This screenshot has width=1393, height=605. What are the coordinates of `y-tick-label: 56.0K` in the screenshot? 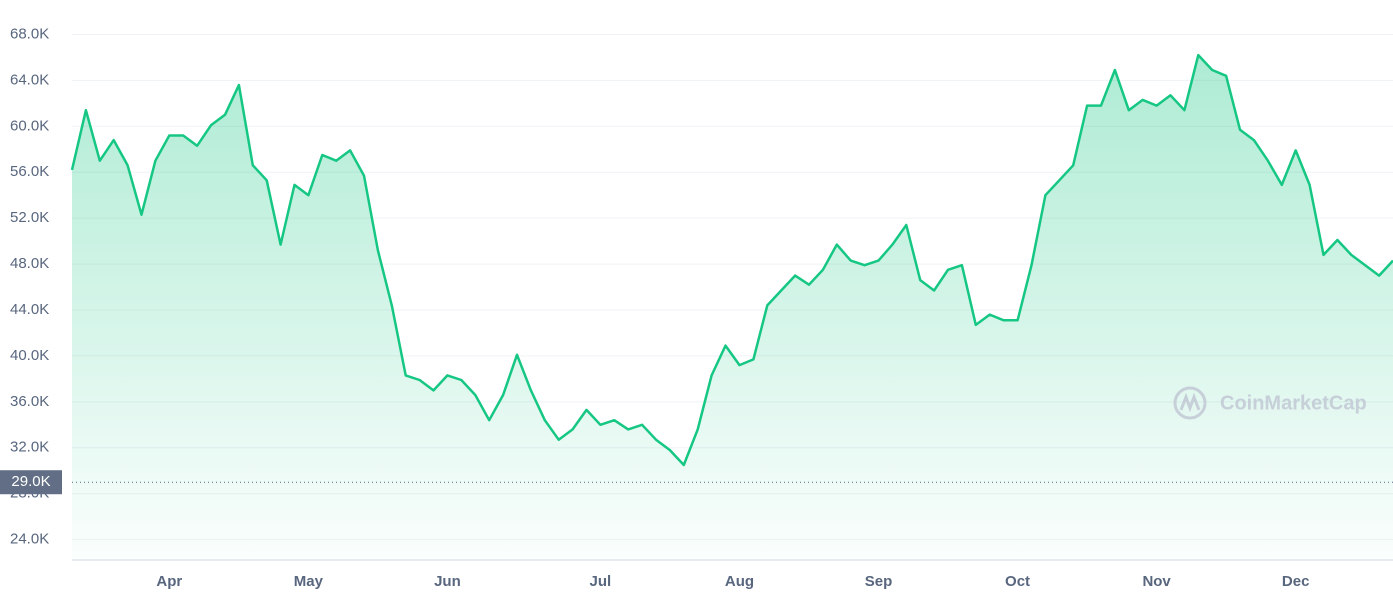 It's located at (29, 171).